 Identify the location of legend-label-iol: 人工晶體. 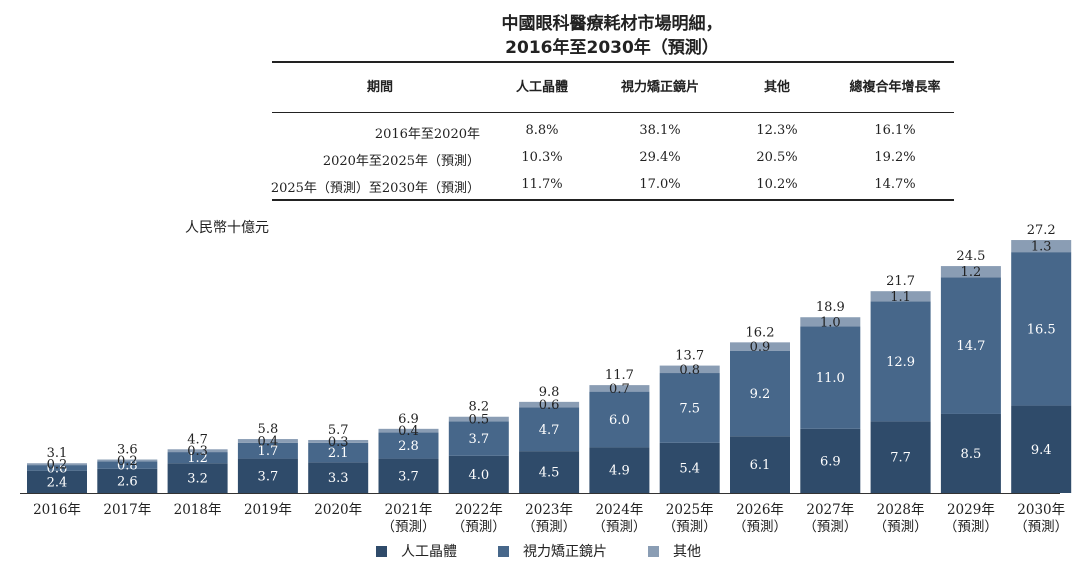
(429, 552).